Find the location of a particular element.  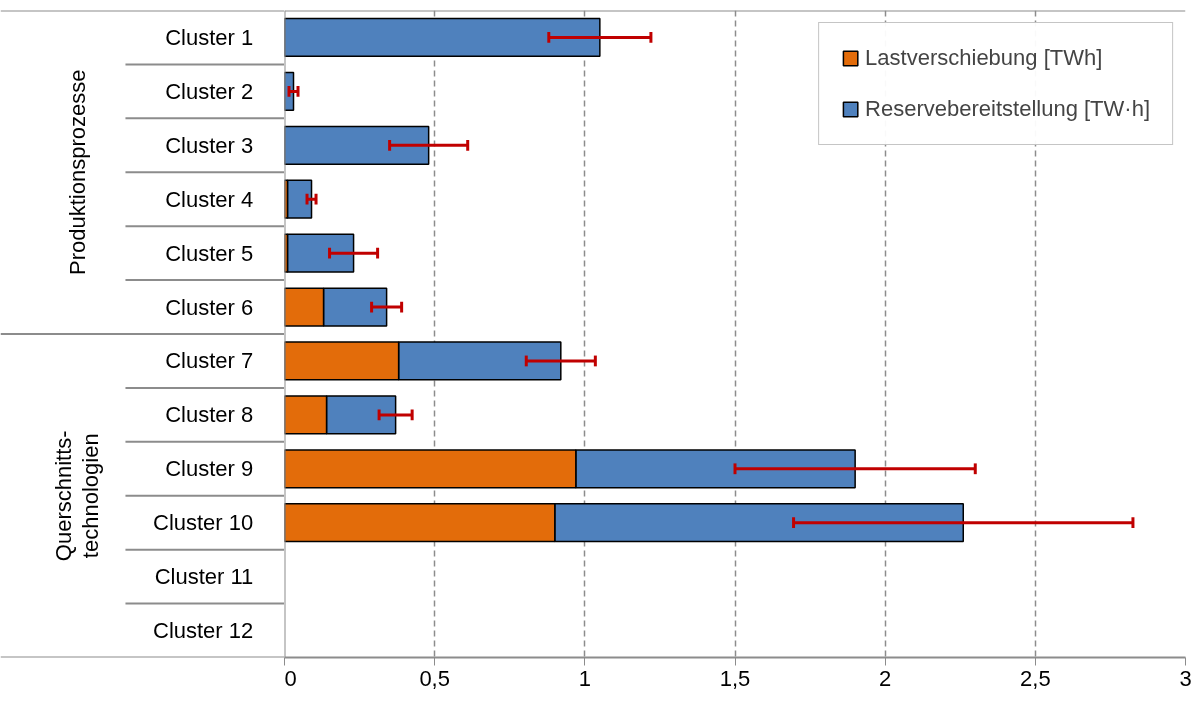

y-tick-label: Cluster 3 is located at coordinates (209, 145).